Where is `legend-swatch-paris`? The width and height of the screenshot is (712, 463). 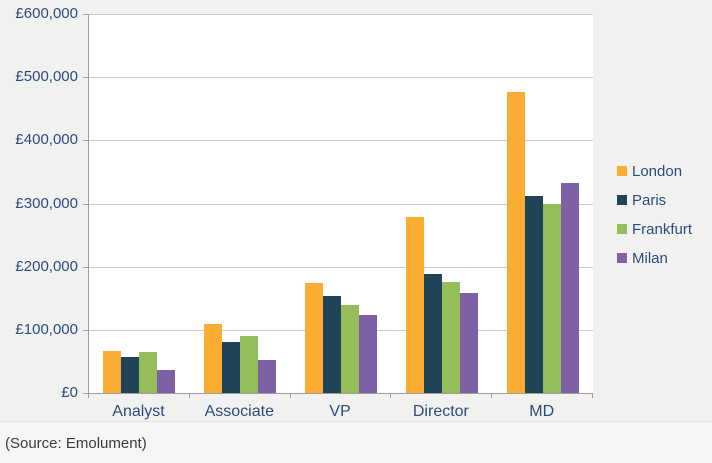 legend-swatch-paris is located at coordinates (622, 200).